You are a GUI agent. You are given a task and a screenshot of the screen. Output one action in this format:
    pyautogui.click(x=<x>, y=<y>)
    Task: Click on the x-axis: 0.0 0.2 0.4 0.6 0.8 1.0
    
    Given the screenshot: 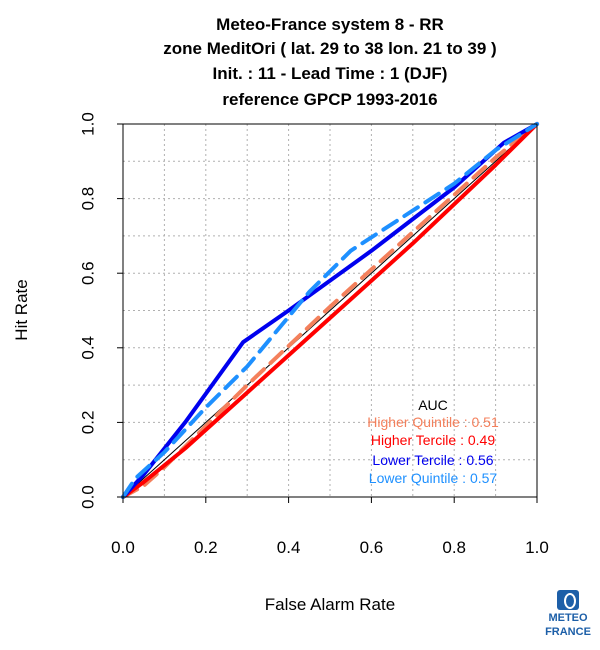 What is the action you would take?
    pyautogui.click(x=330, y=527)
    